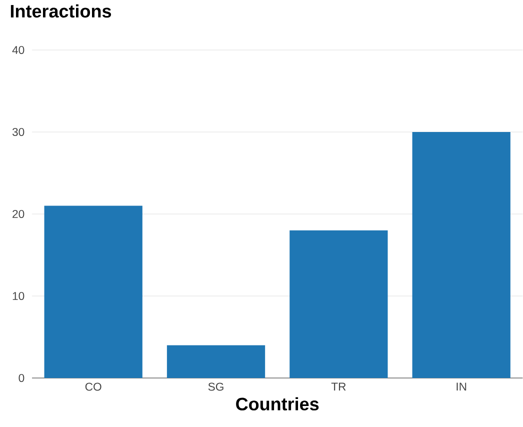  Describe the element at coordinates (61, 11) in the screenshot. I see `chart-title: Interactions` at that location.